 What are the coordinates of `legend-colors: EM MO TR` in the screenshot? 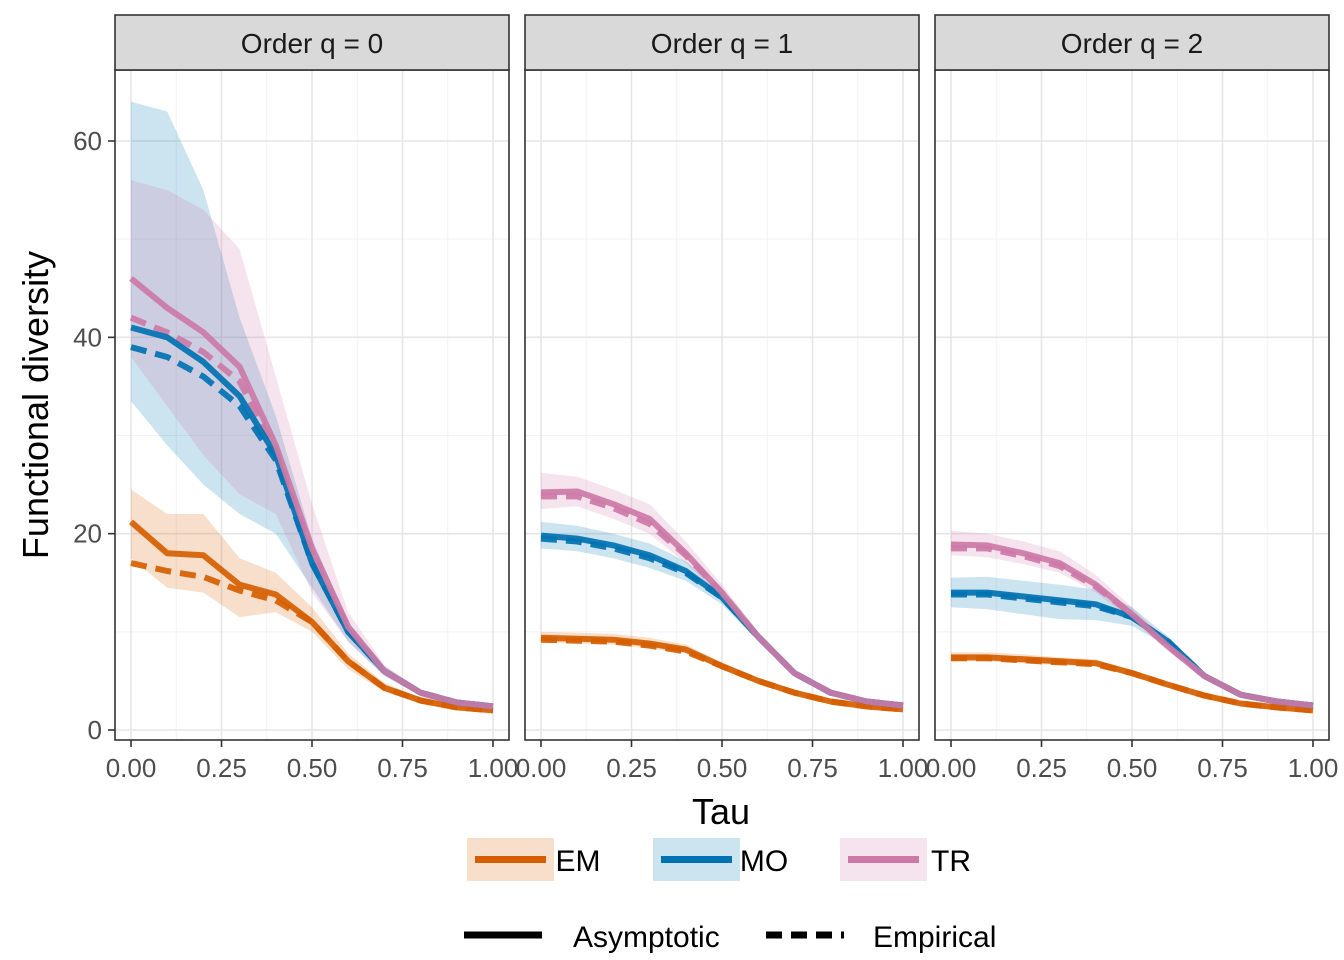 It's located at (719, 859).